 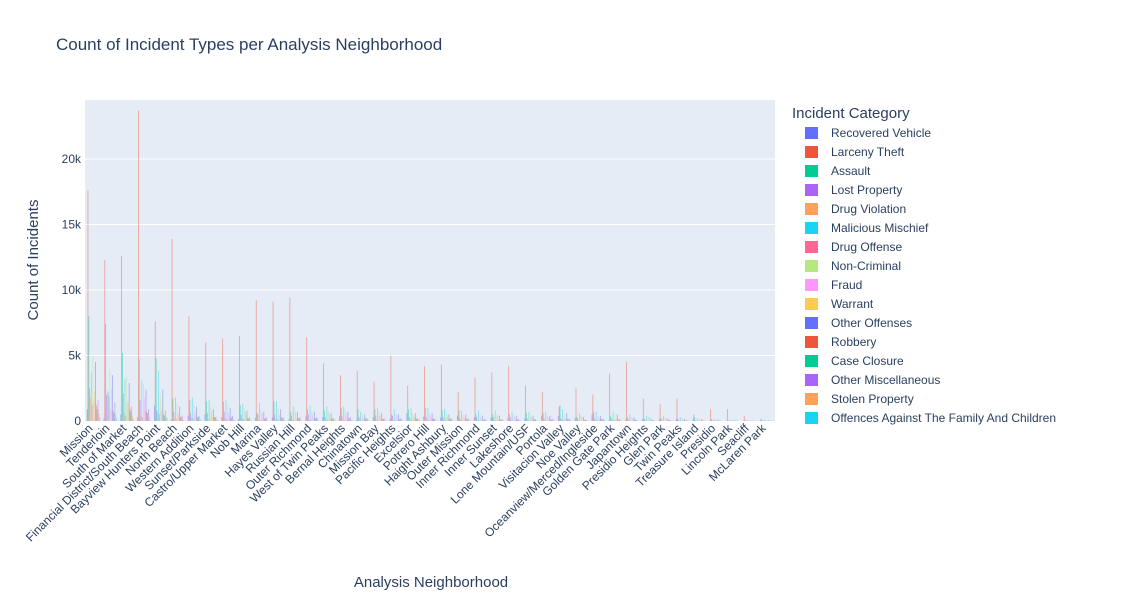 What do you see at coordinates (867, 228) in the screenshot?
I see `legend-item: Malicious Mischief` at bounding box center [867, 228].